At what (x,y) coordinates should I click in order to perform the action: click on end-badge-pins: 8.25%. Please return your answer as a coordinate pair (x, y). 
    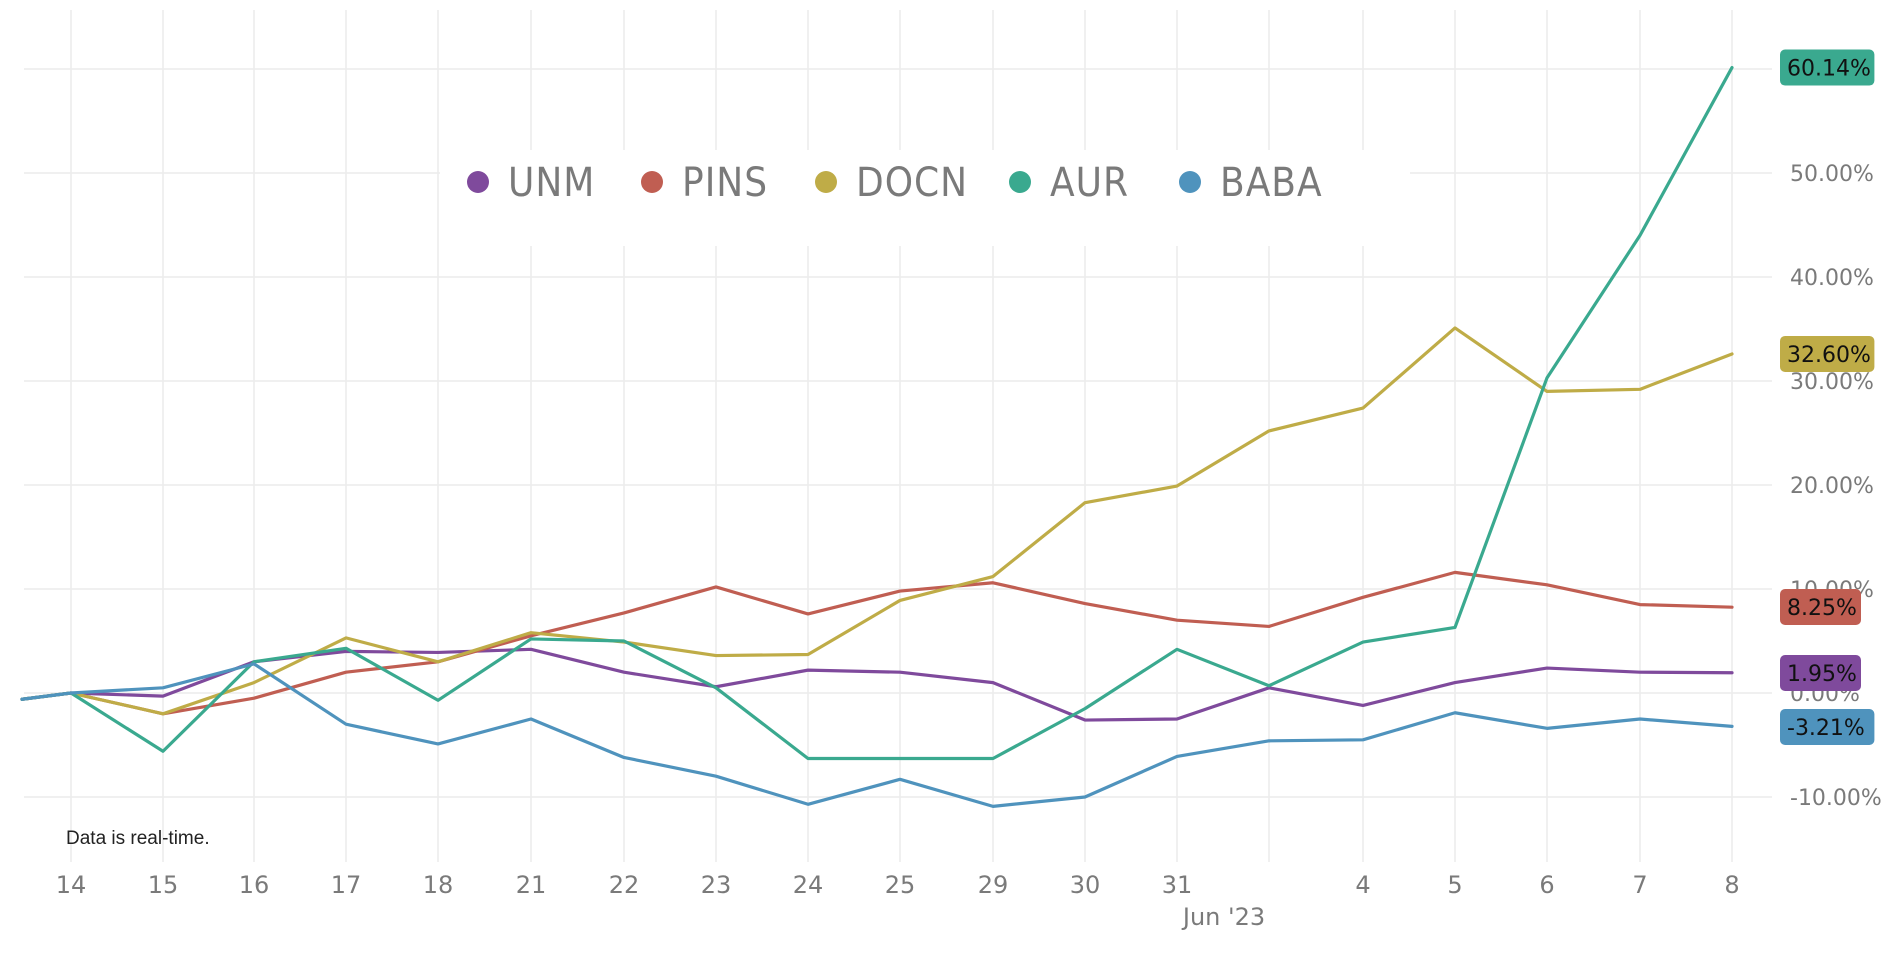
    Looking at the image, I should click on (1820, 607).